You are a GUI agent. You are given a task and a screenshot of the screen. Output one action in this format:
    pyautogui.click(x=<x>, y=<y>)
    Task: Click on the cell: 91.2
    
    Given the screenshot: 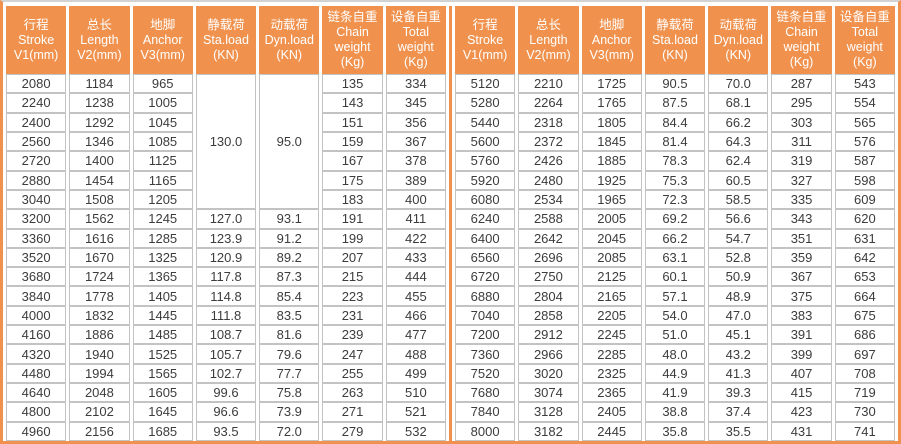 What is the action you would take?
    pyautogui.click(x=289, y=238)
    